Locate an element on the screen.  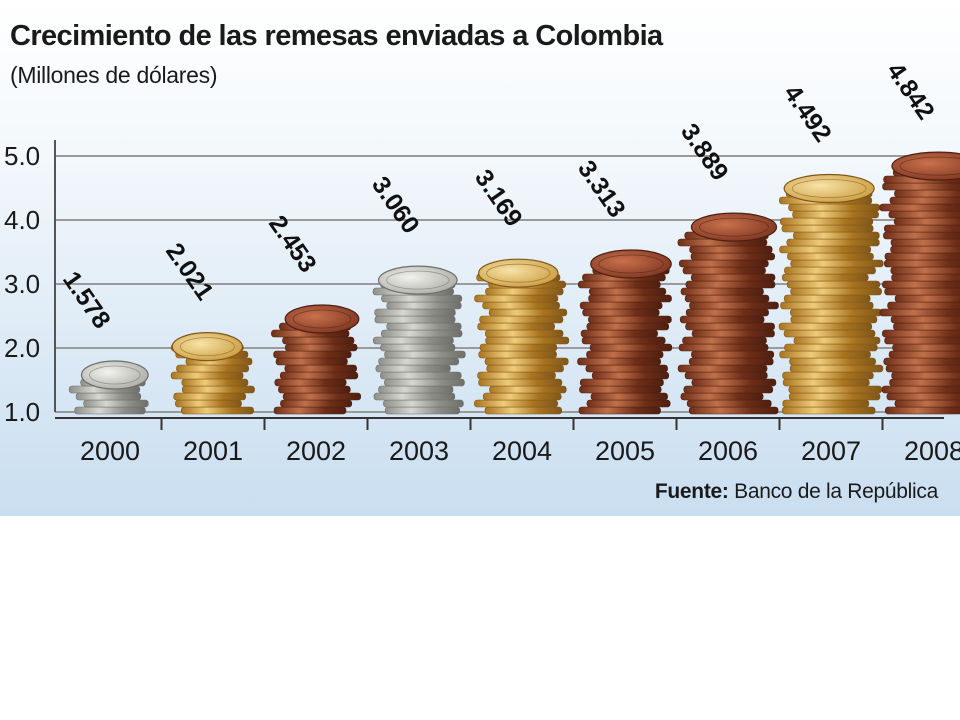
bar-2005 is located at coordinates (625, 332).